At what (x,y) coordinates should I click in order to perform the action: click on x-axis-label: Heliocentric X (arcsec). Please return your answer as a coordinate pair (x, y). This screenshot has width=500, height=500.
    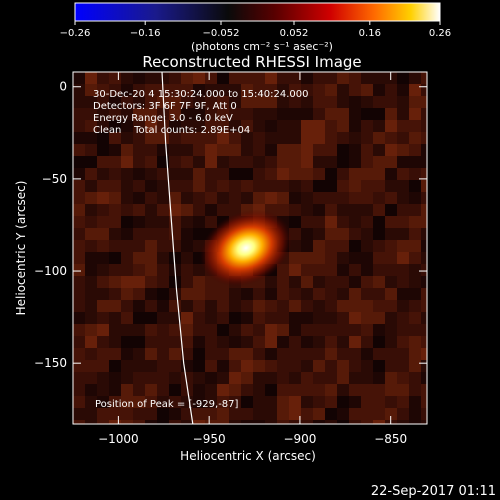
    Looking at the image, I should click on (248, 456).